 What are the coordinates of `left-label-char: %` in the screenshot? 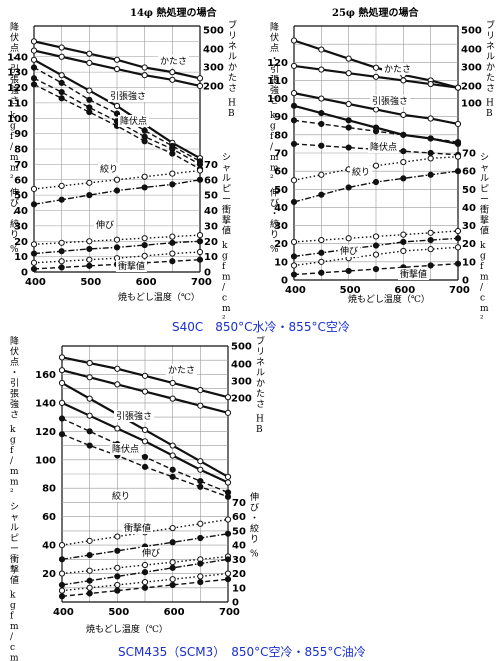 It's located at (14, 250).